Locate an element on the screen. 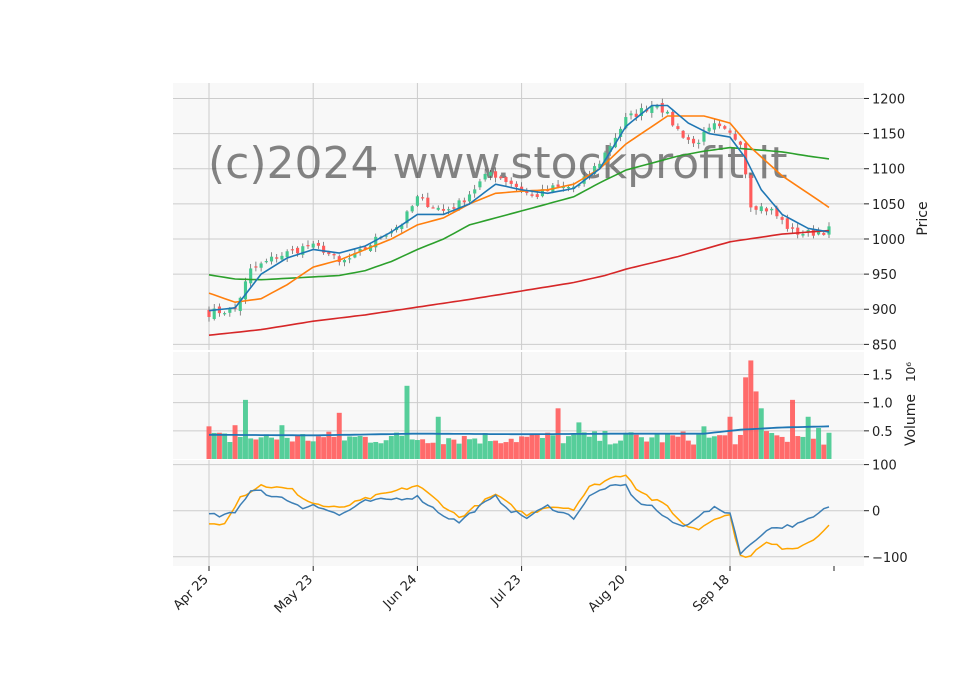 Image resolution: width=960 pixels, height=694 pixels. ma-long-line is located at coordinates (519, 213).